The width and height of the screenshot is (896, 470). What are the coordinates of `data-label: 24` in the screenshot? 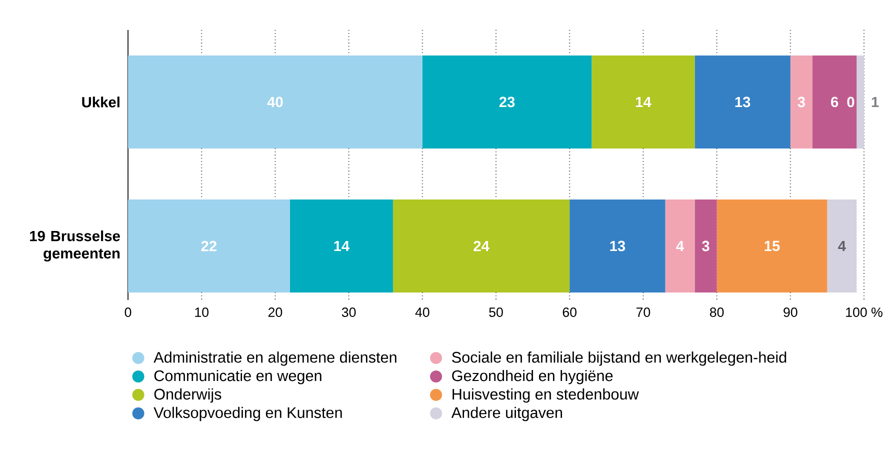 It's located at (482, 246).